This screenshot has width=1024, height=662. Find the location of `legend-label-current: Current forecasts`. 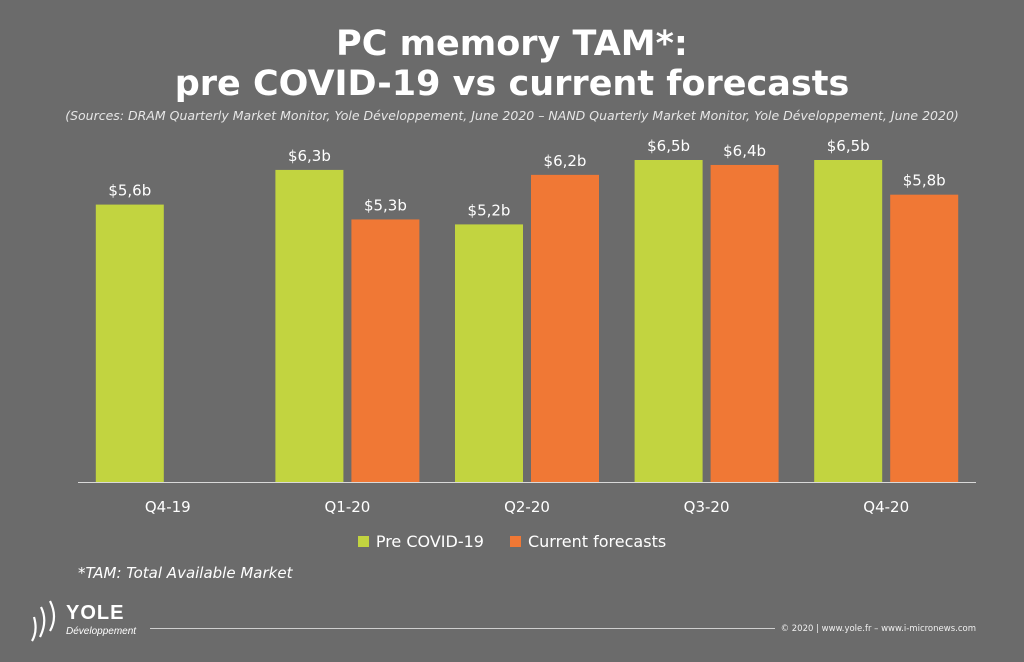

legend-label-current: Current forecasts is located at coordinates (597, 541).